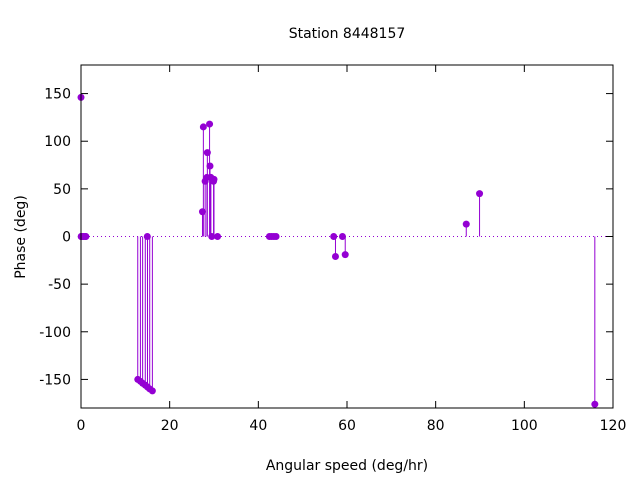  What do you see at coordinates (436, 426) in the screenshot?
I see `x-tick-label: 80` at bounding box center [436, 426].